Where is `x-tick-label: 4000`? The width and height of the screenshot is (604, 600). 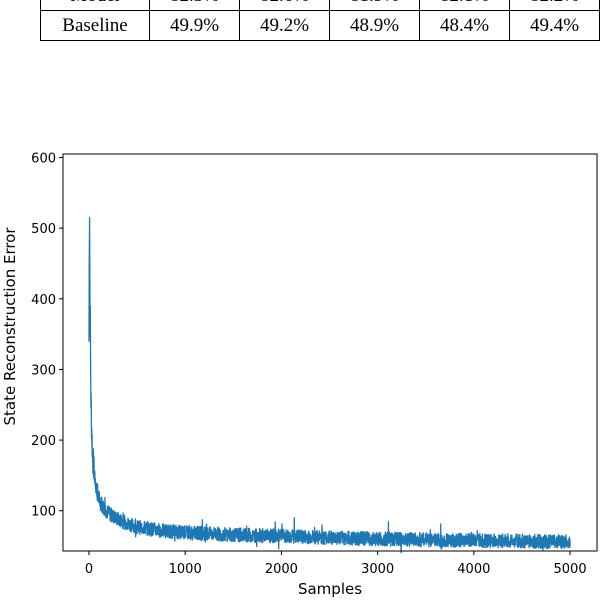 x-tick-label: 4000 is located at coordinates (473, 569).